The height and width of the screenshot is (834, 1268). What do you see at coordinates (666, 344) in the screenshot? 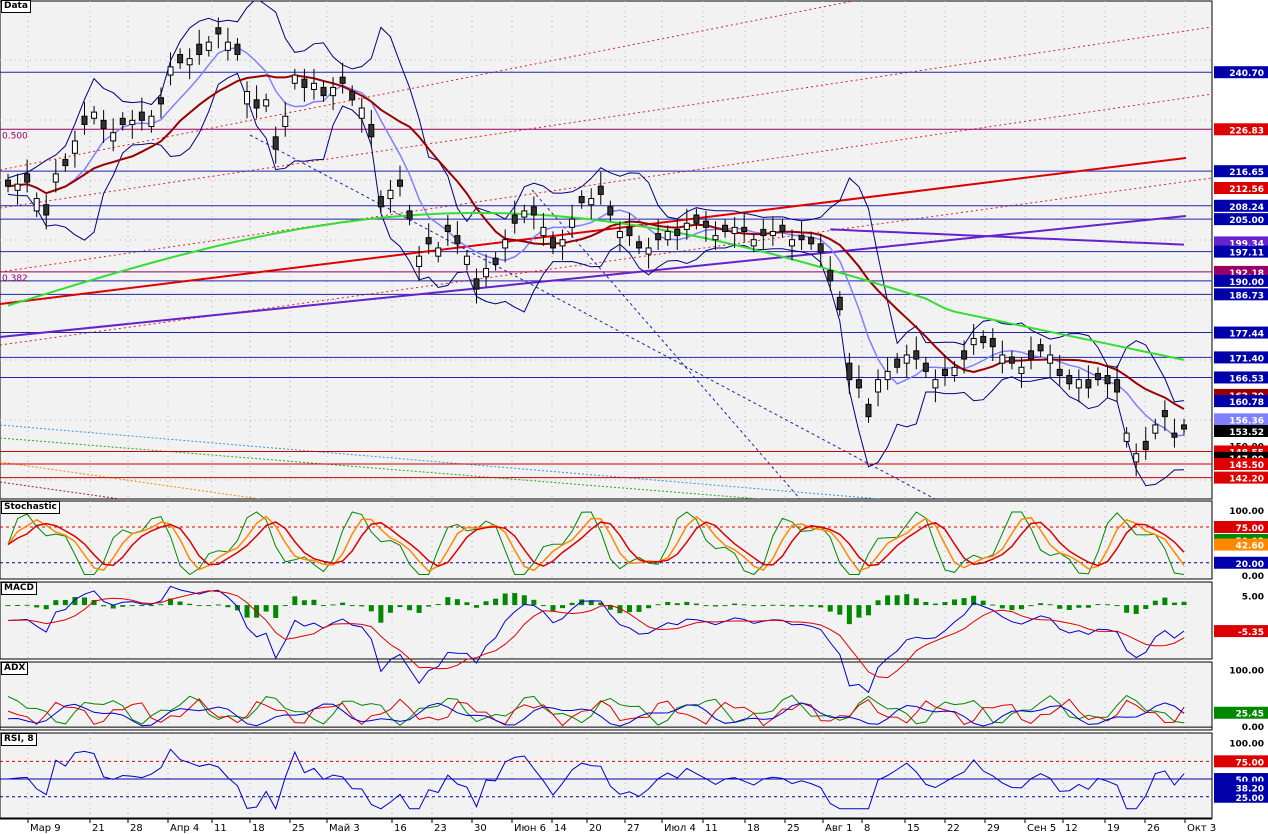
I see `fan-line-blue` at bounding box center [666, 344].